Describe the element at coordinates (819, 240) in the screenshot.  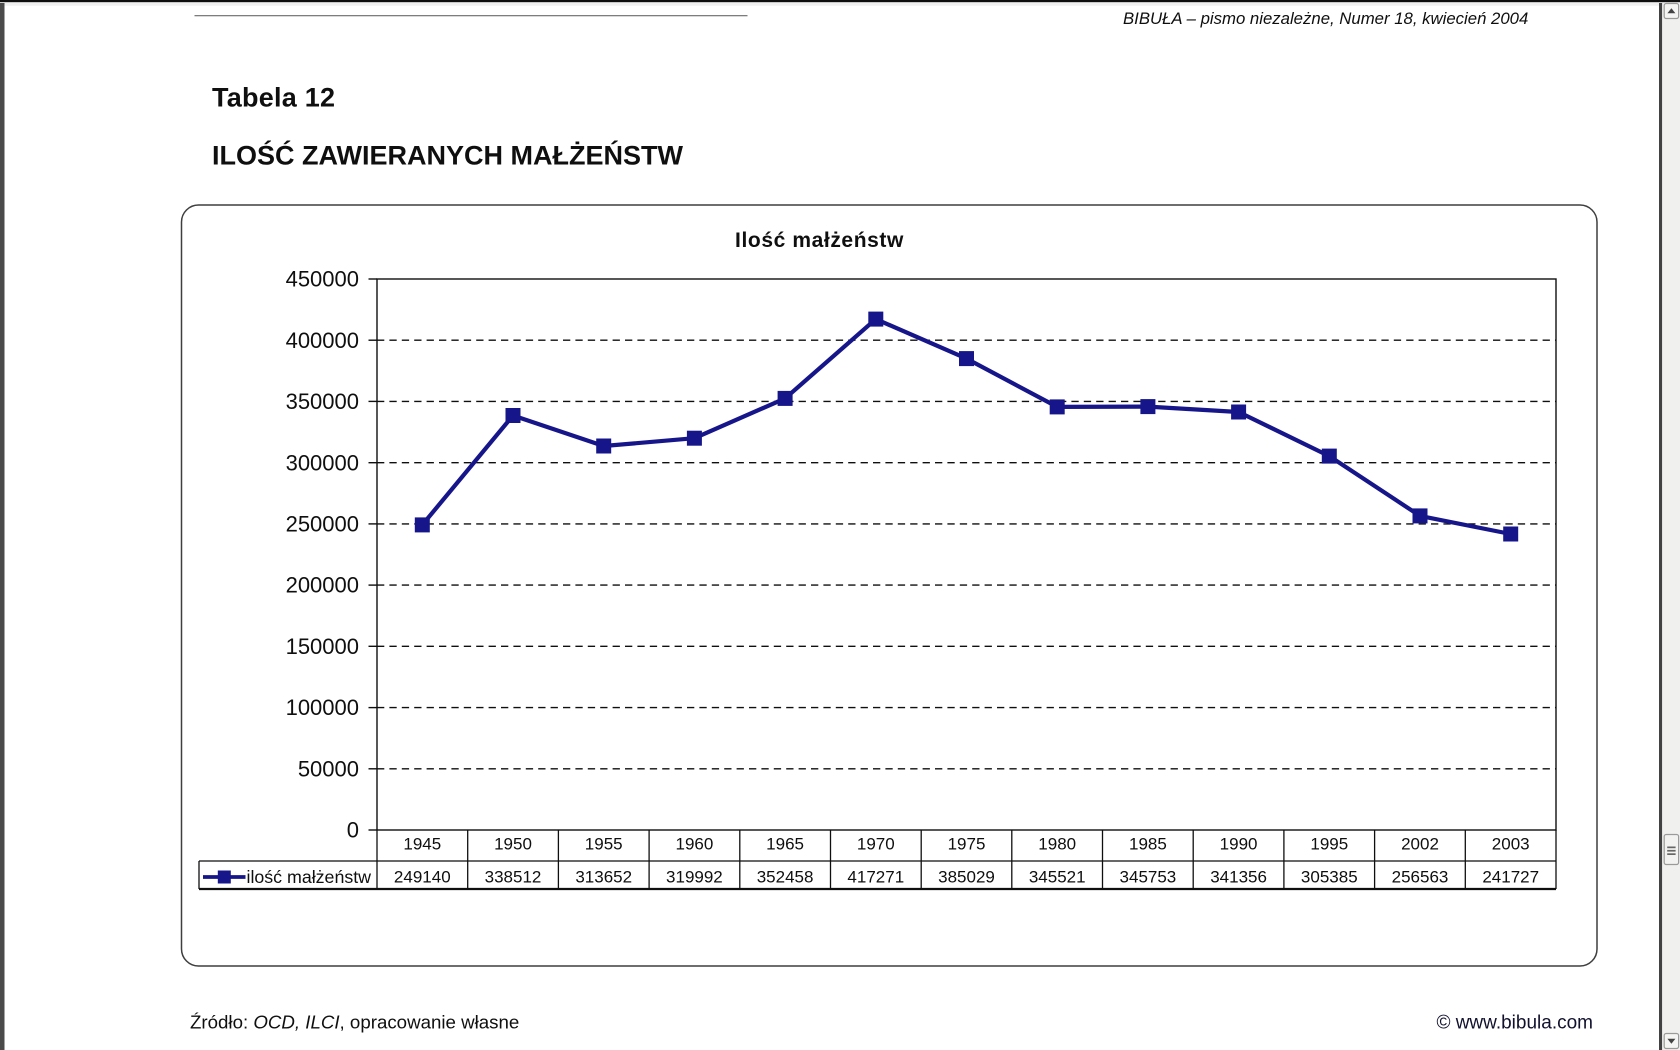
I see `svg-text: Ilość małżeństw` at that location.